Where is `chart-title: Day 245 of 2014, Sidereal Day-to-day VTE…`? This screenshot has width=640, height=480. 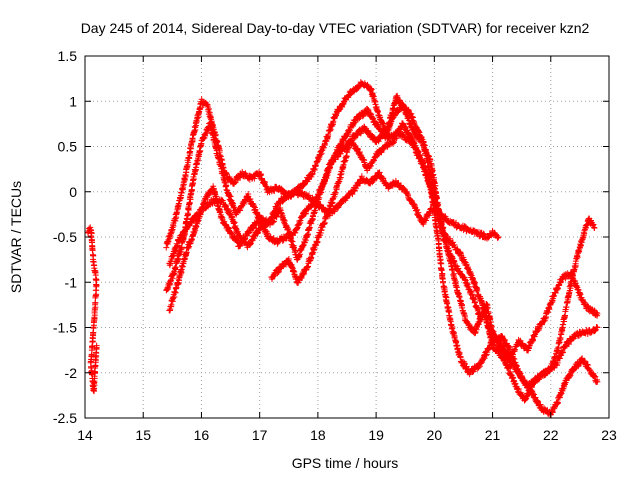
chart-title: Day 245 of 2014, Sidereal Day-to-day VTE… is located at coordinates (335, 28).